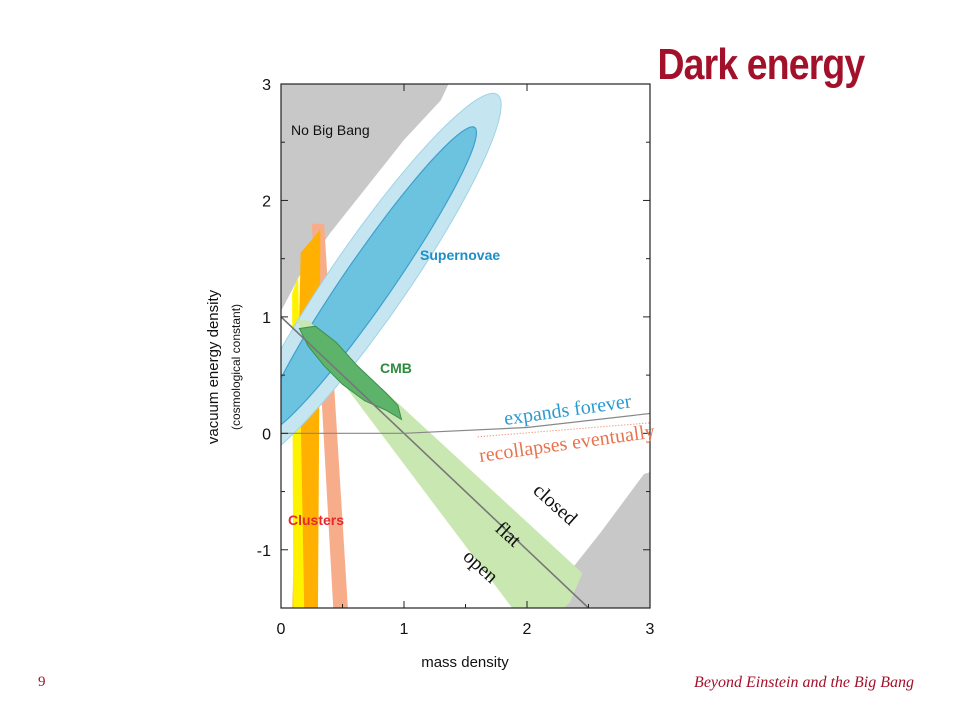 The height and width of the screenshot is (720, 960). Describe the element at coordinates (435, 462) in the screenshot. I see `flat-universe-line` at that location.